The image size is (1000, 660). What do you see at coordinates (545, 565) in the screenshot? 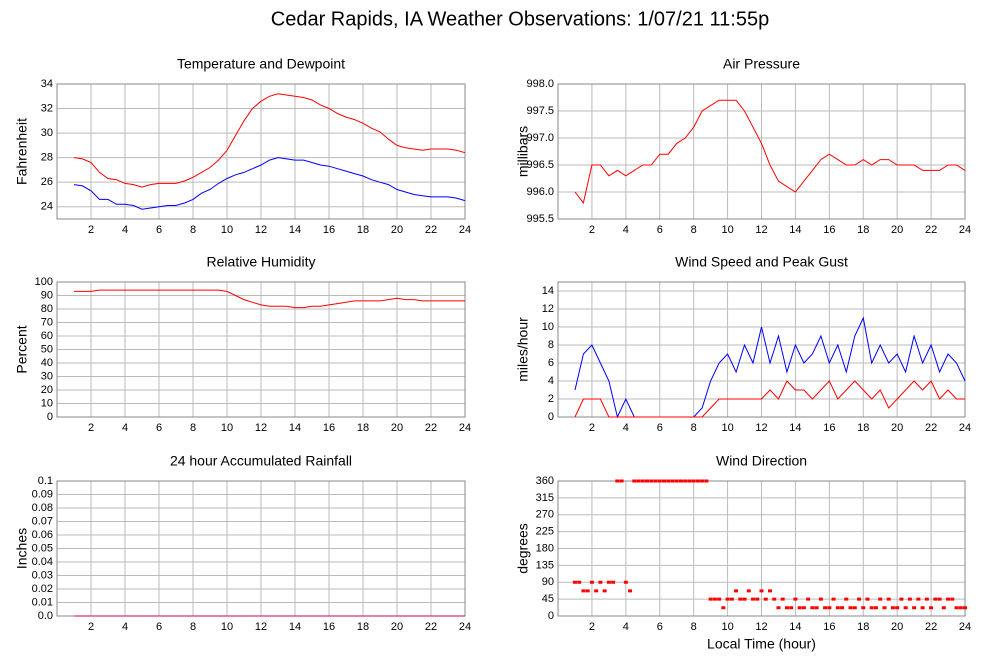
I see `y-tick-label: 135` at bounding box center [545, 565].